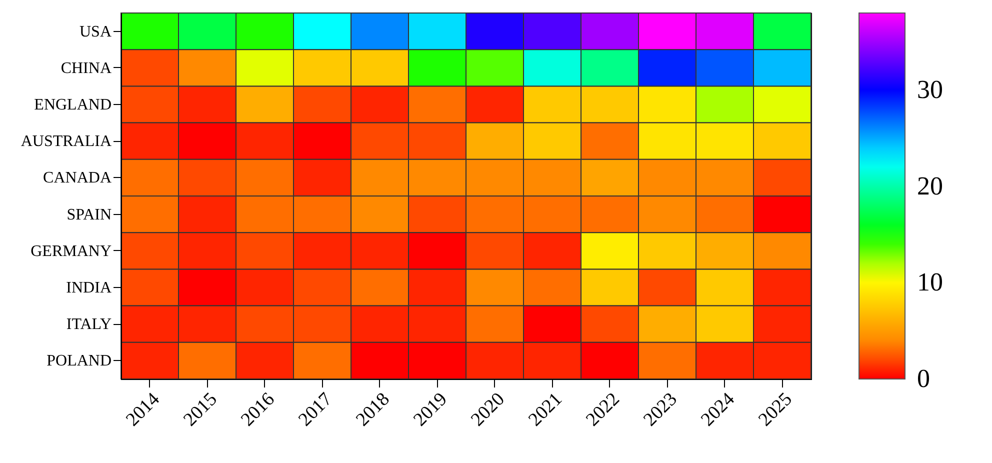 The width and height of the screenshot is (992, 463). What do you see at coordinates (930, 282) in the screenshot?
I see `color-bar-label: 10` at bounding box center [930, 282].